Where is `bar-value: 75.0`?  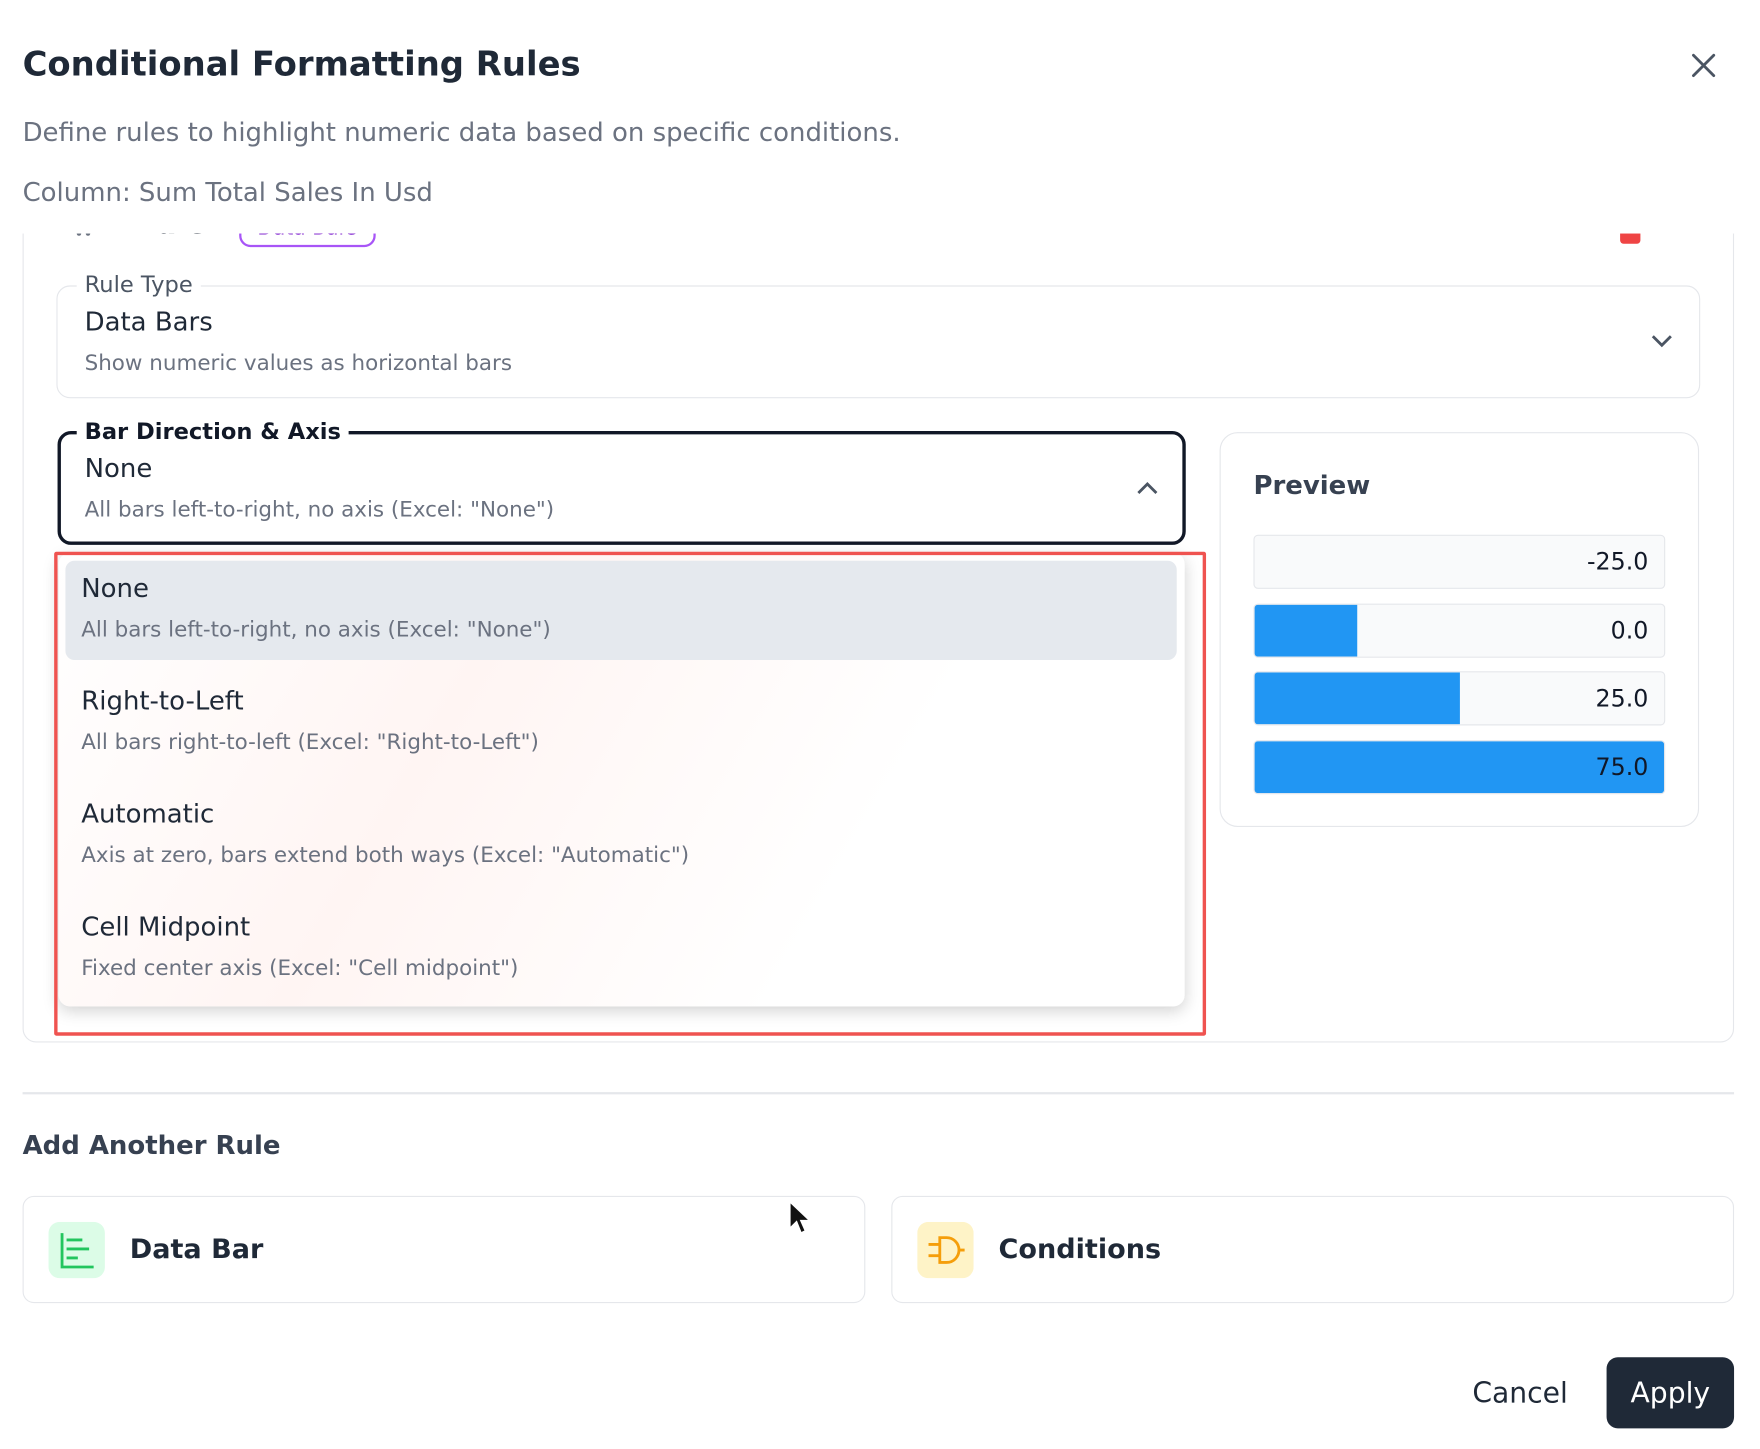 bar-value: 75.0 is located at coordinates (1622, 767).